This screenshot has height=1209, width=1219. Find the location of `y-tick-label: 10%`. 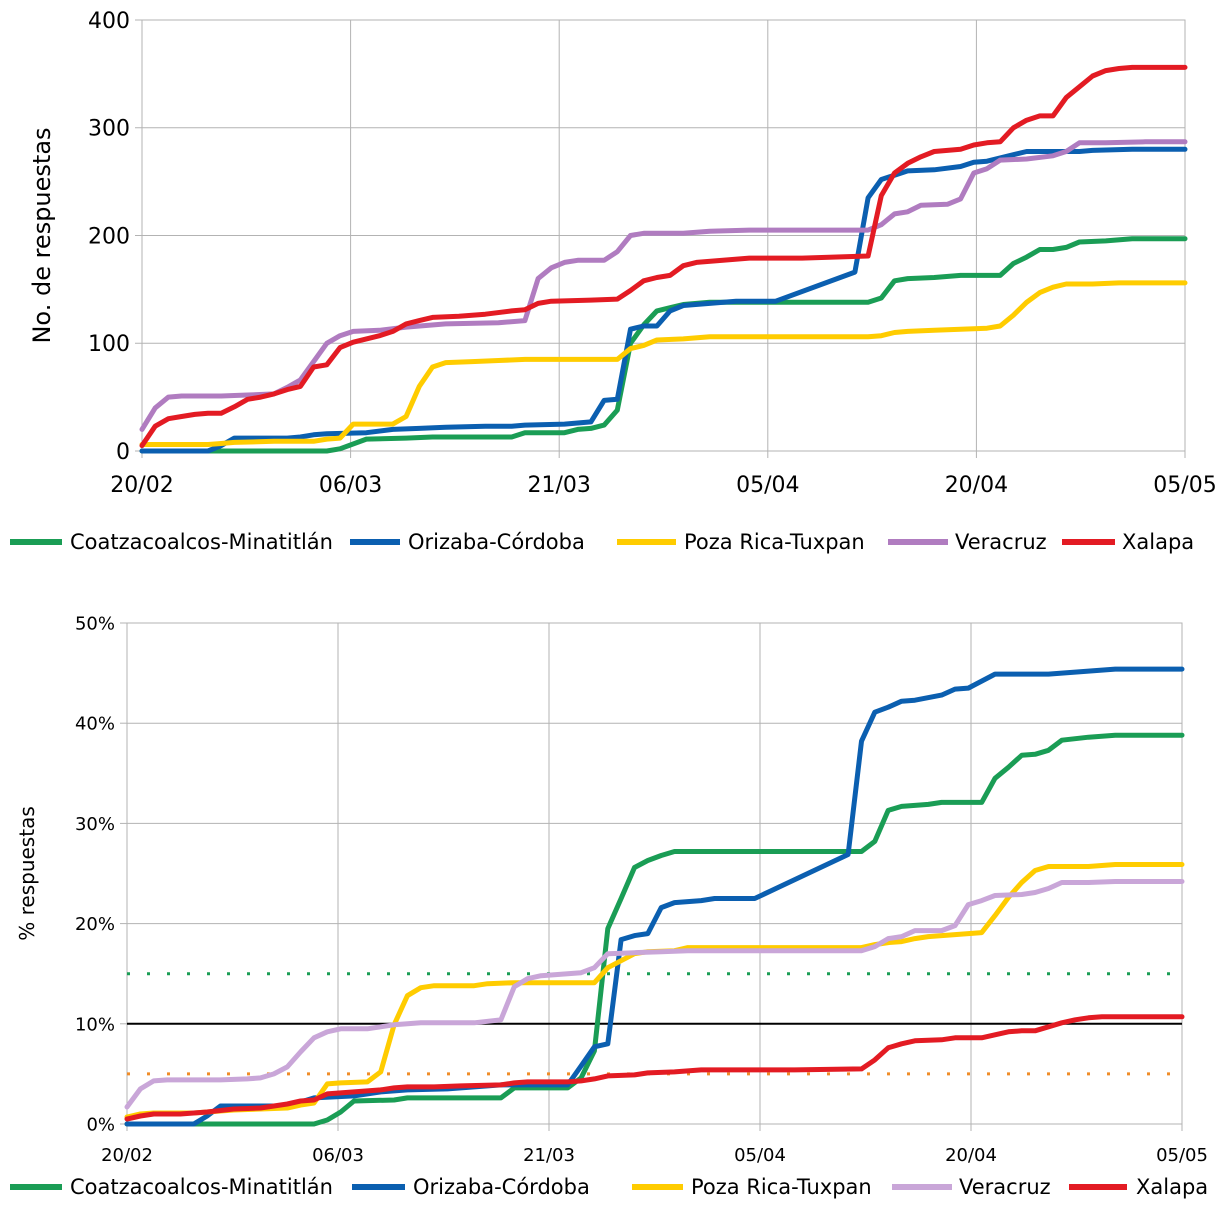

y-tick-label: 10% is located at coordinates (95, 1024).